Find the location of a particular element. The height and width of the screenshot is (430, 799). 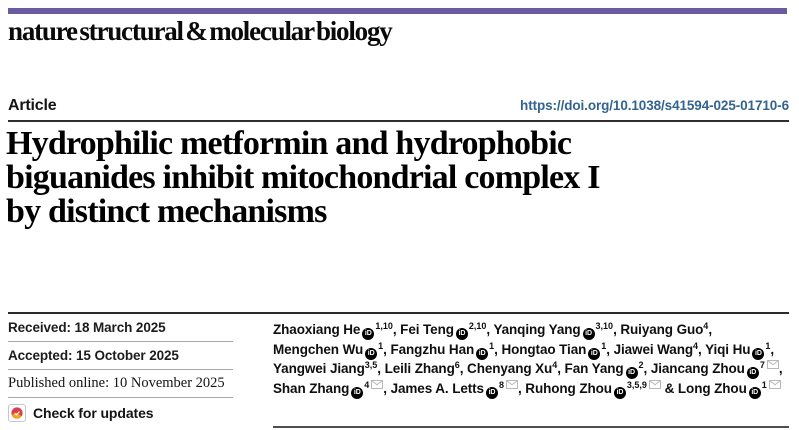

authors-bottom-rule is located at coordinates (531, 427).